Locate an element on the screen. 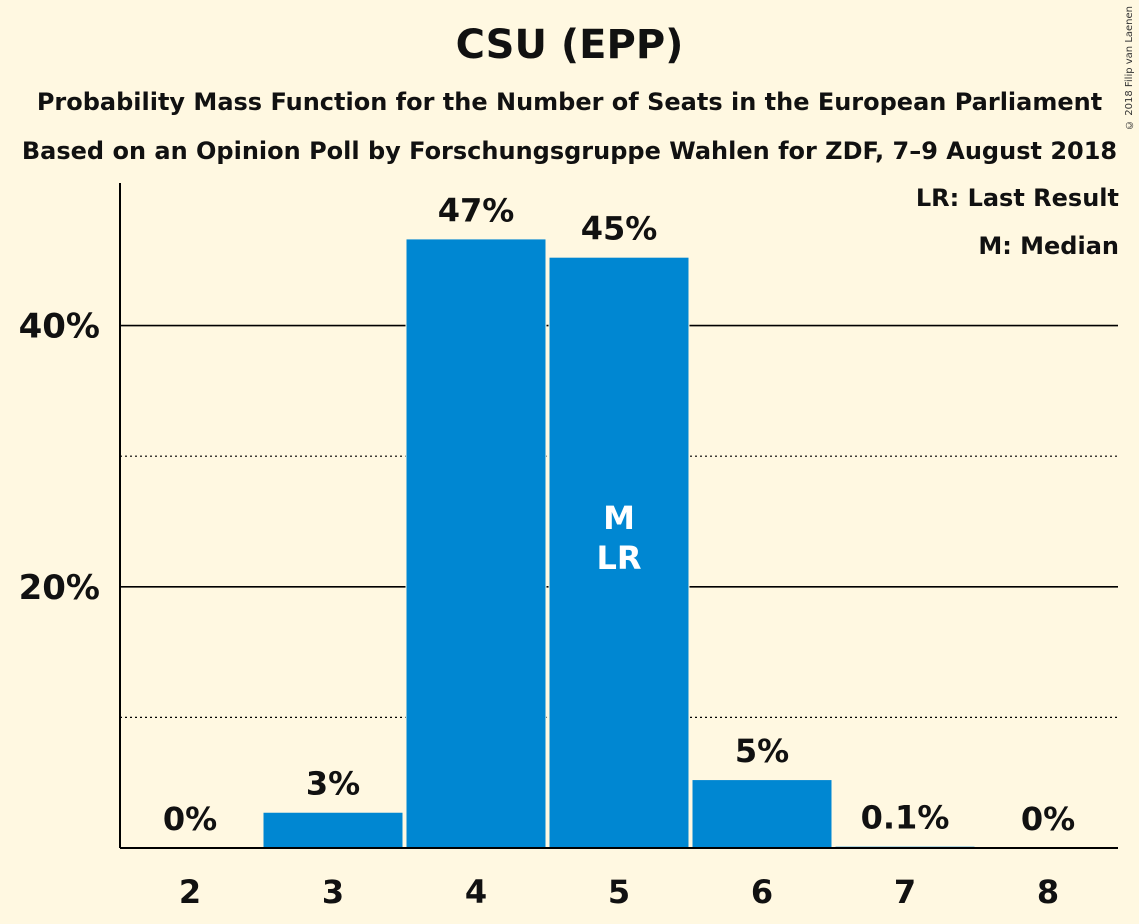 This screenshot has width=1139, height=924. chart-title: CSU (EPP) is located at coordinates (569, 45).